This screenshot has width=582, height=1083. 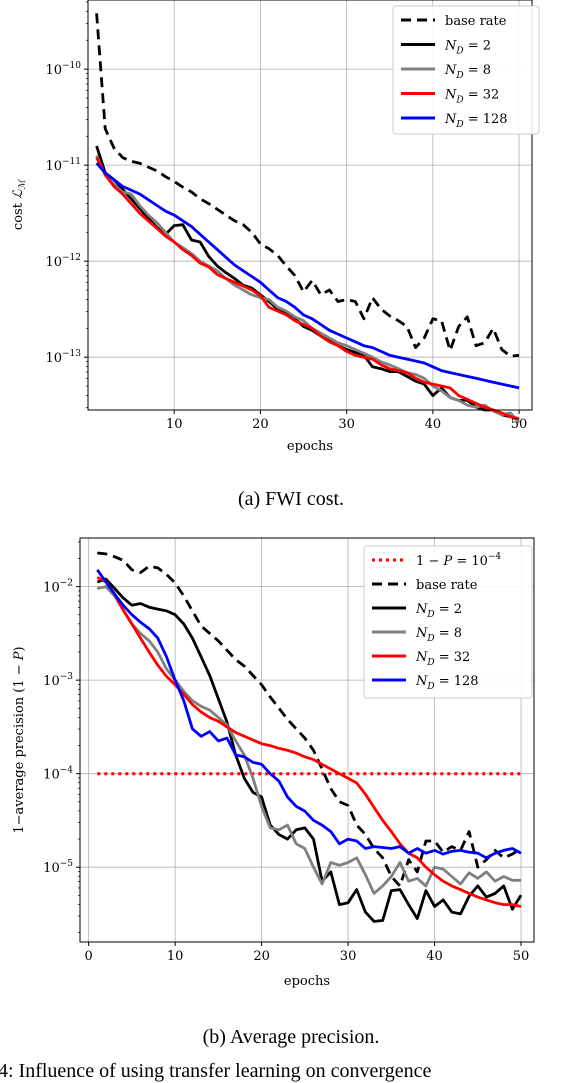 I want to click on legend-box, so click(x=466, y=70).